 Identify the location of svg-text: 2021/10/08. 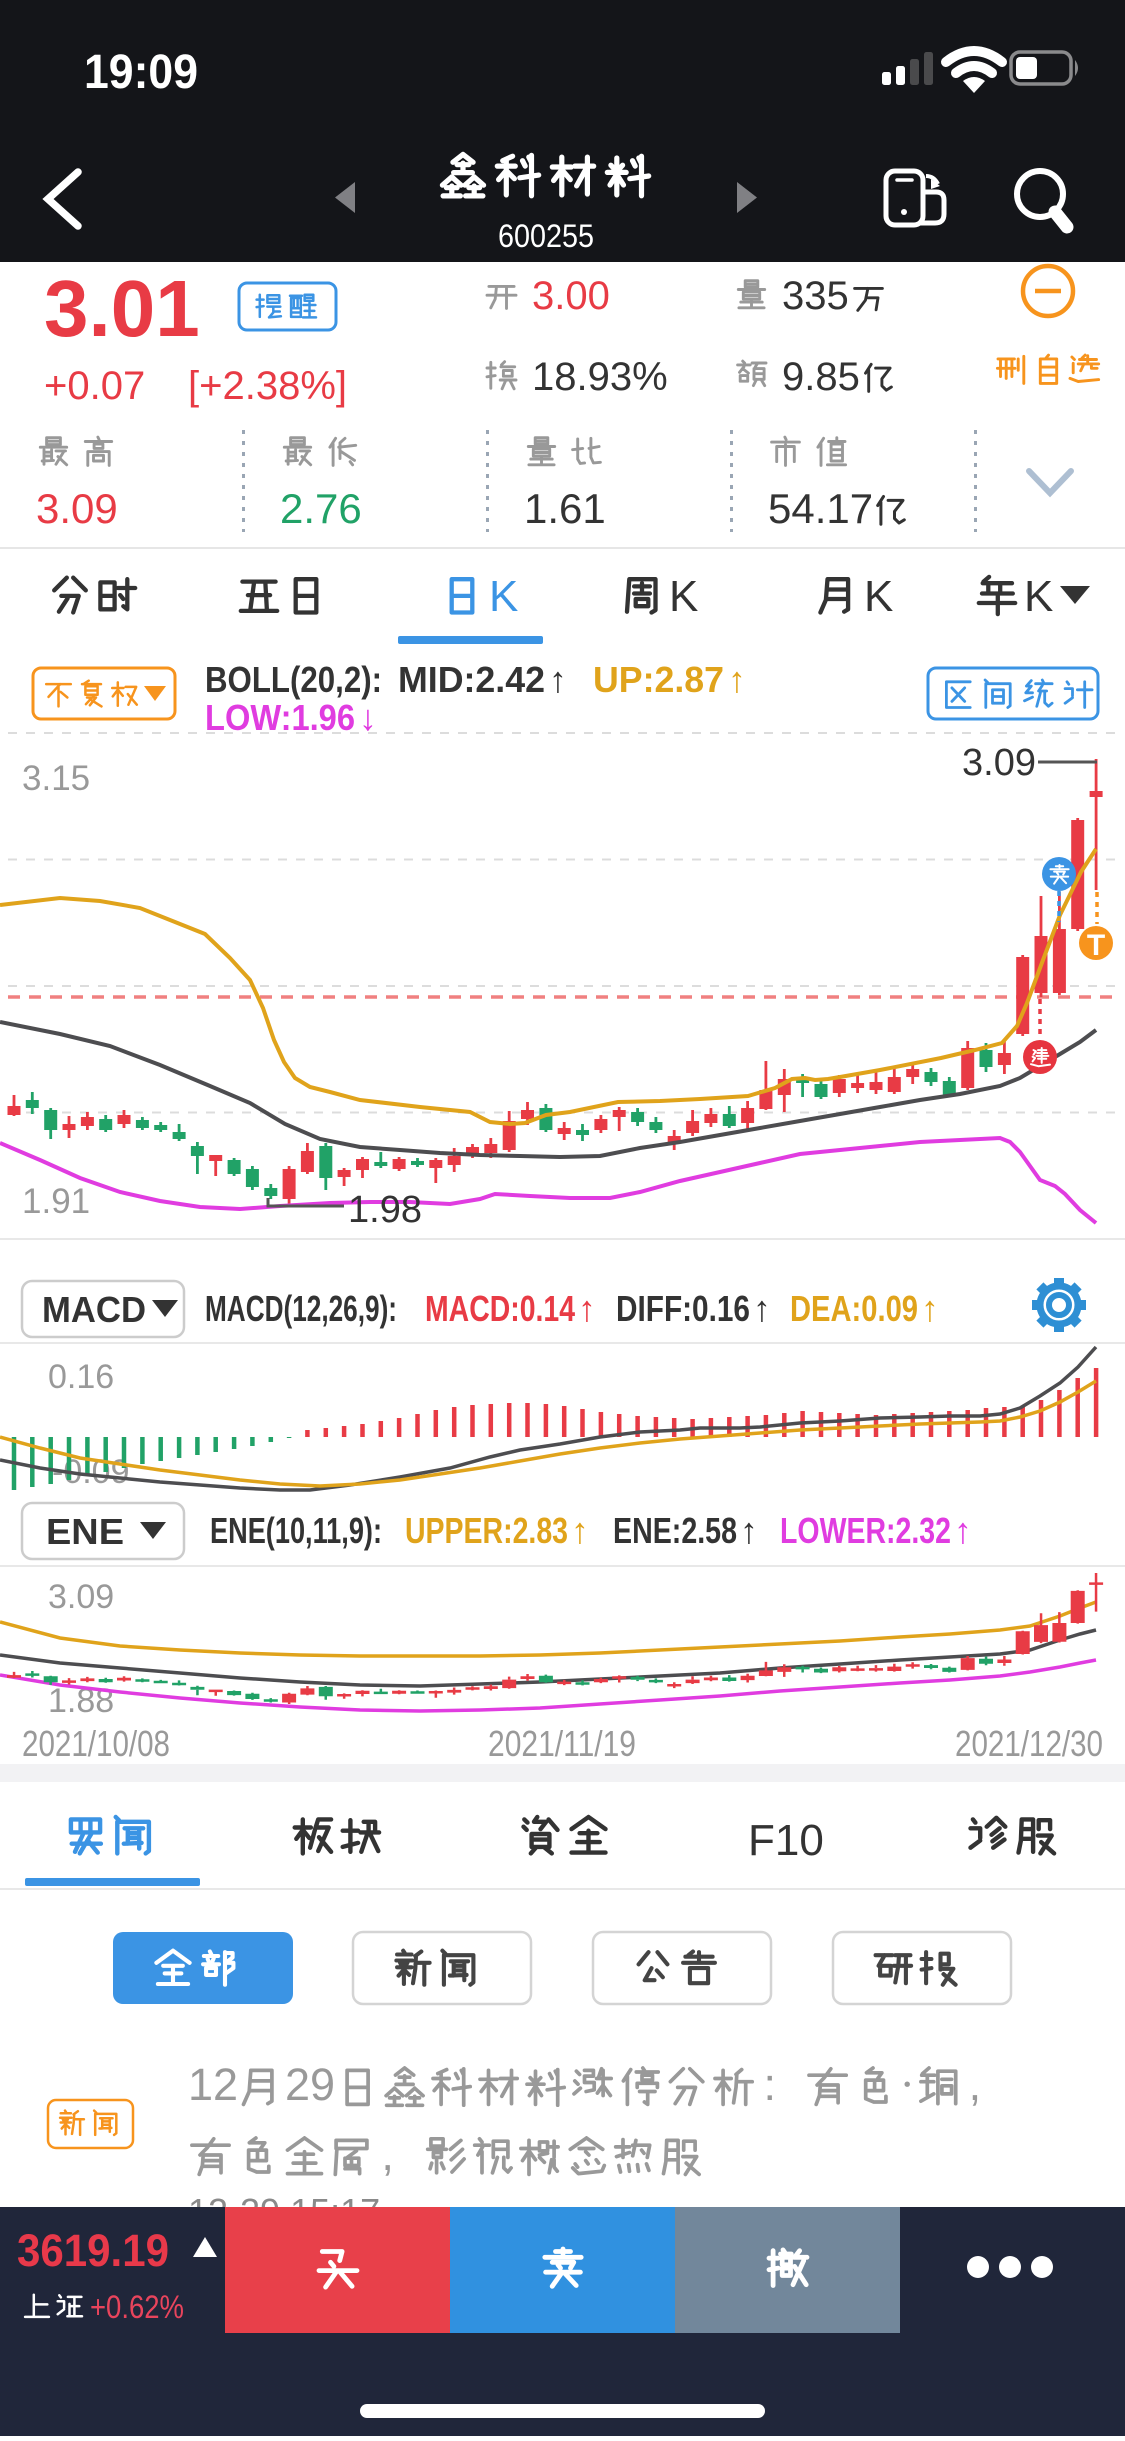
(96, 1743).